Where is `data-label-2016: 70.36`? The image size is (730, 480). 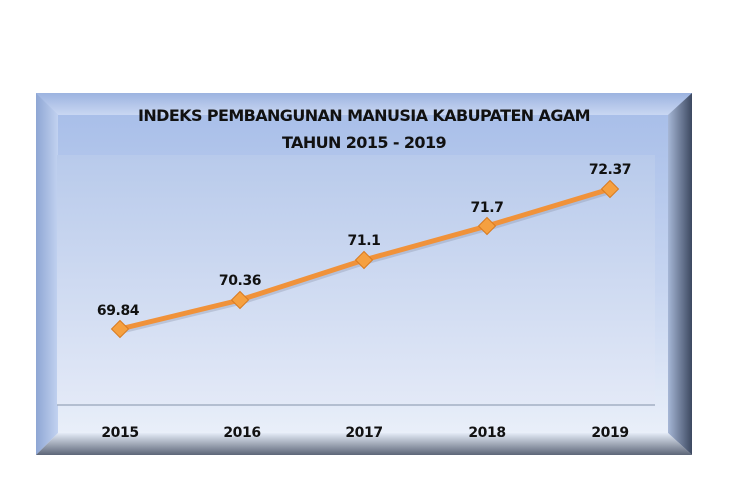
data-label-2016: 70.36 is located at coordinates (240, 281).